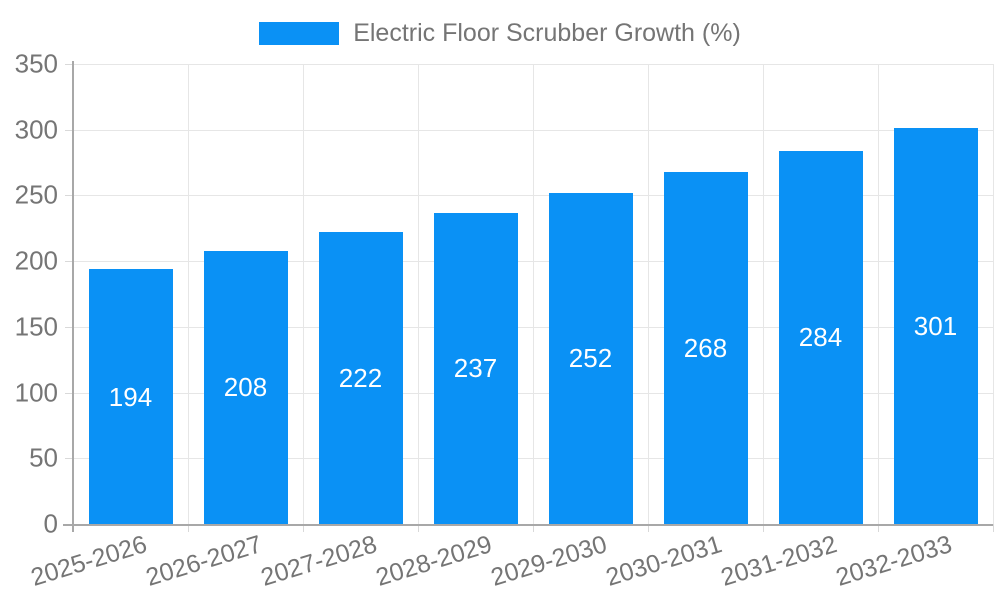 The image size is (1000, 600). What do you see at coordinates (36, 326) in the screenshot?
I see `y-tick-label: 150` at bounding box center [36, 326].